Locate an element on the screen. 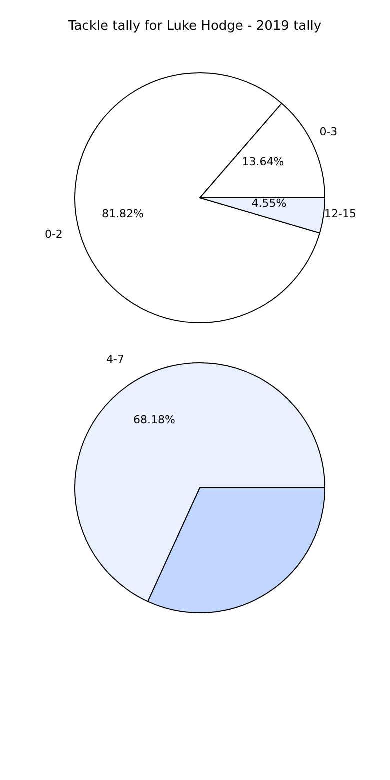  data-label: 13.64% is located at coordinates (263, 161).